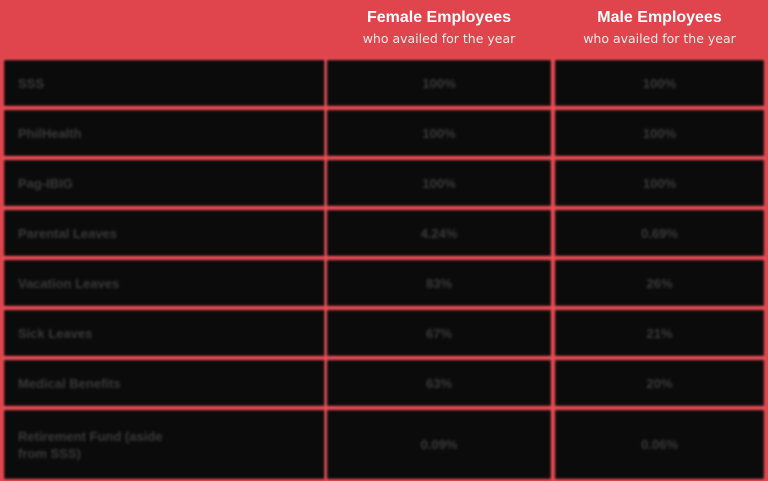 The image size is (768, 481). I want to click on table-row: Vacation Leaves 83% 26%, so click(384, 283).